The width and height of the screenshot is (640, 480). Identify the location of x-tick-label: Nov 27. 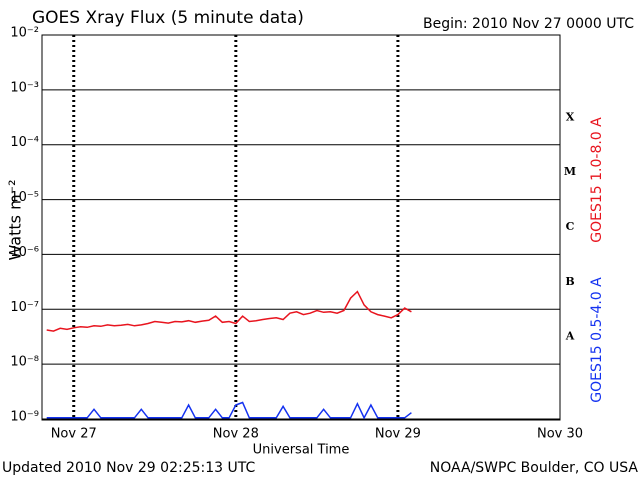
(74, 434).